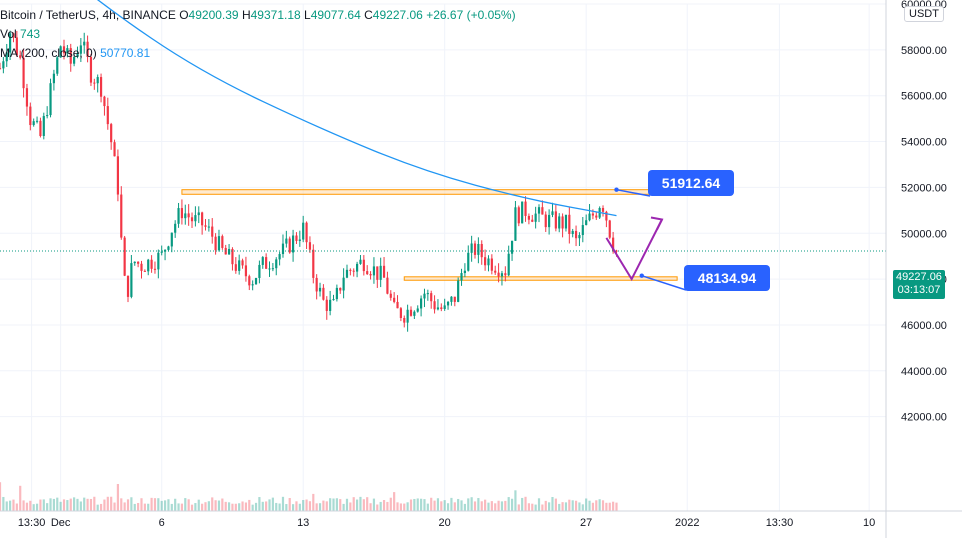 The width and height of the screenshot is (962, 543). I want to click on high-label: H, so click(246, 15).